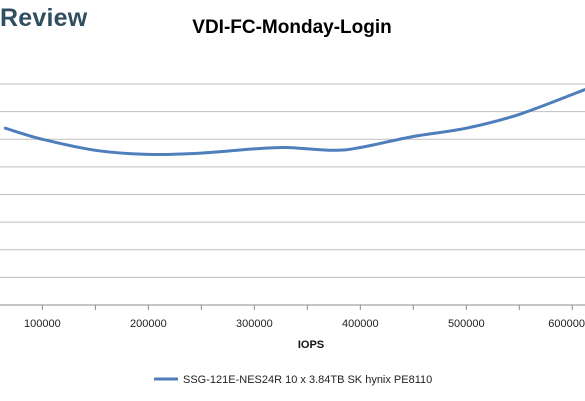 Image resolution: width=585 pixels, height=401 pixels. What do you see at coordinates (566, 324) in the screenshot?
I see `x-tick-label-5: 600000` at bounding box center [566, 324].